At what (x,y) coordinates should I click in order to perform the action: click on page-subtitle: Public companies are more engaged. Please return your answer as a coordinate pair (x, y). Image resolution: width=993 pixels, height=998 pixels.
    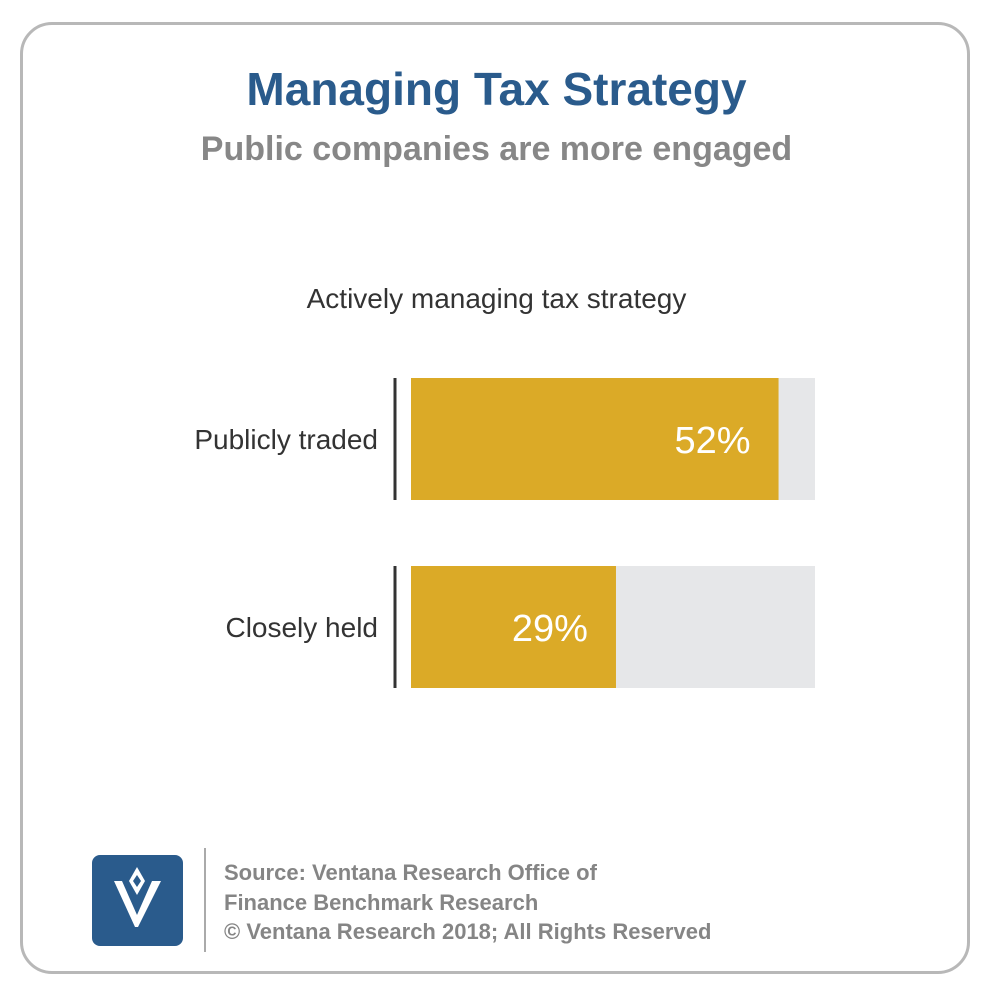
    Looking at the image, I should click on (496, 149).